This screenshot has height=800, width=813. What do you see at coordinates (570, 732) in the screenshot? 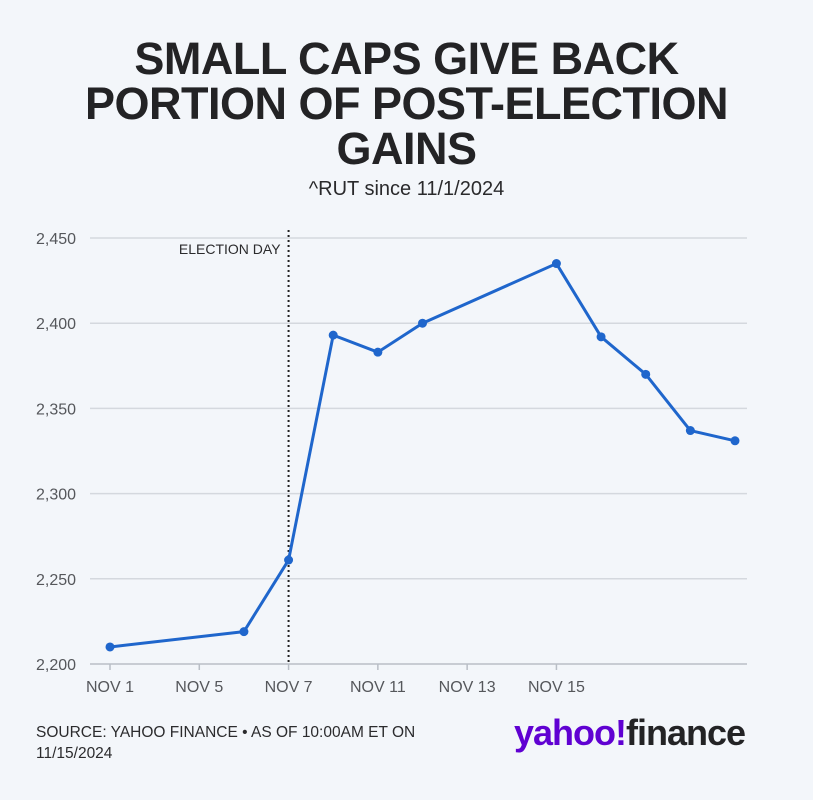
I see `logo-yahoo-text: yahoo!` at bounding box center [570, 732].